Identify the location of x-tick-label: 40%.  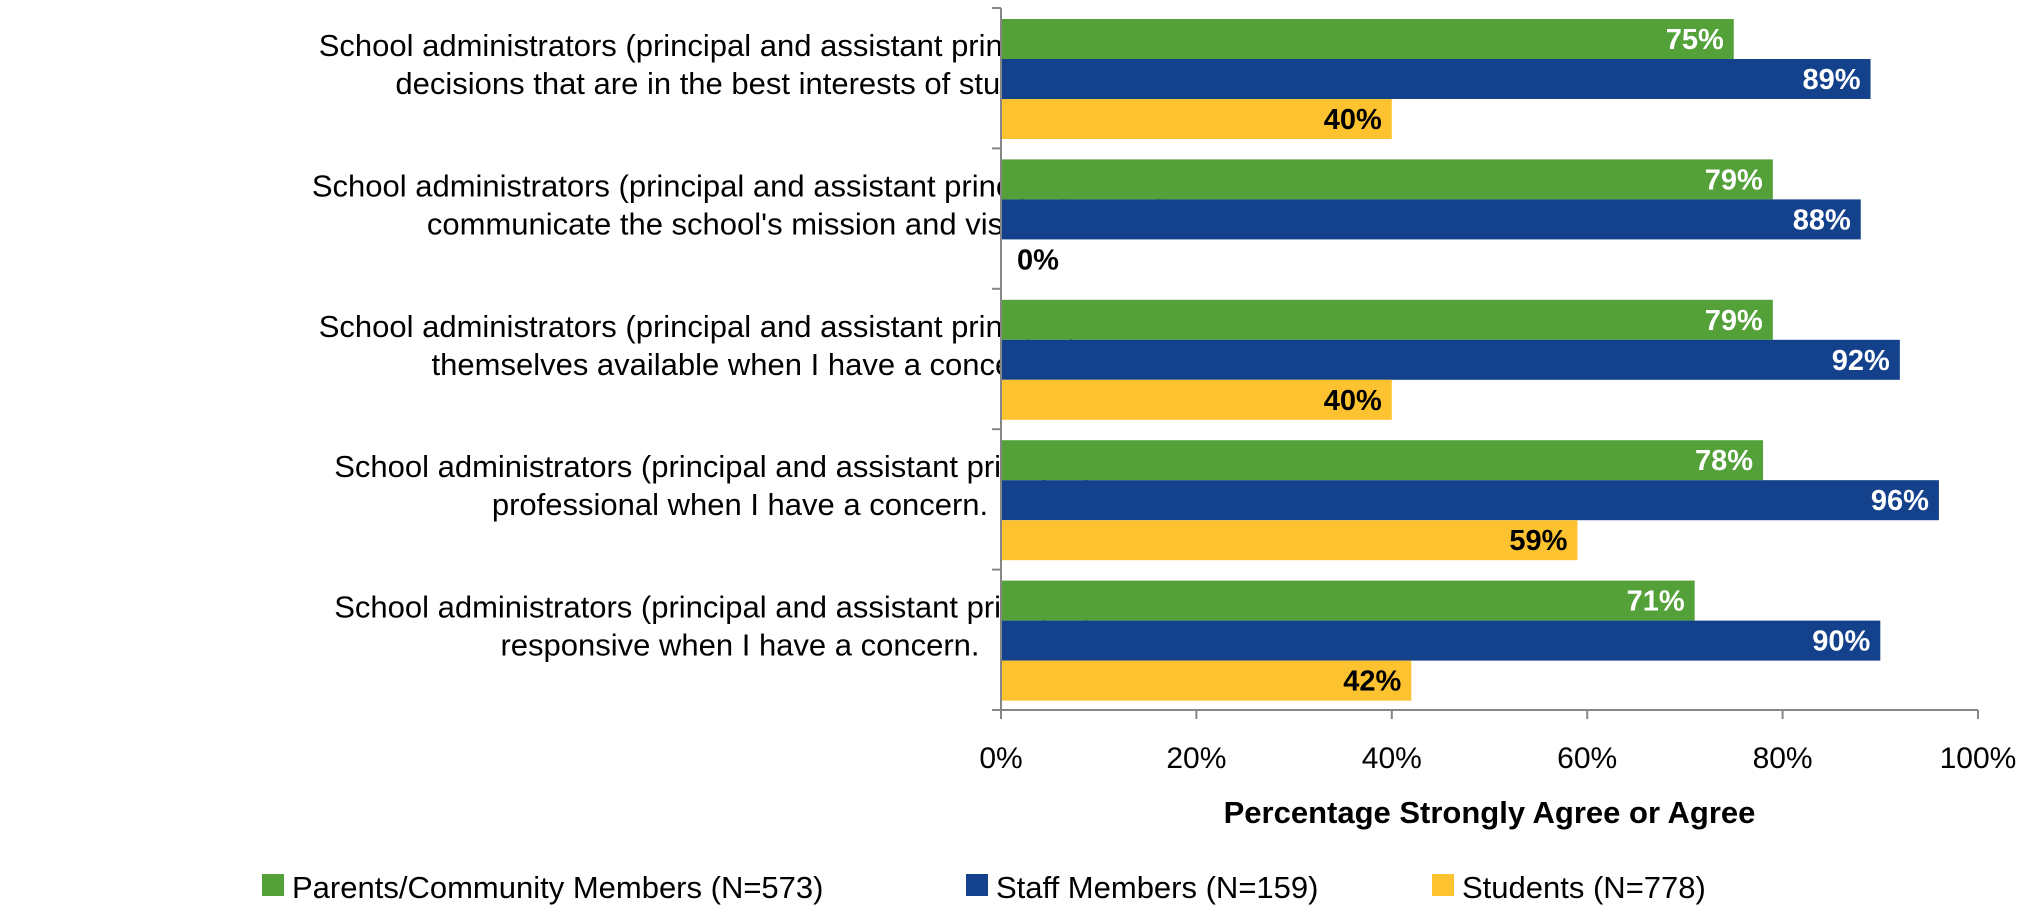
(1392, 758).